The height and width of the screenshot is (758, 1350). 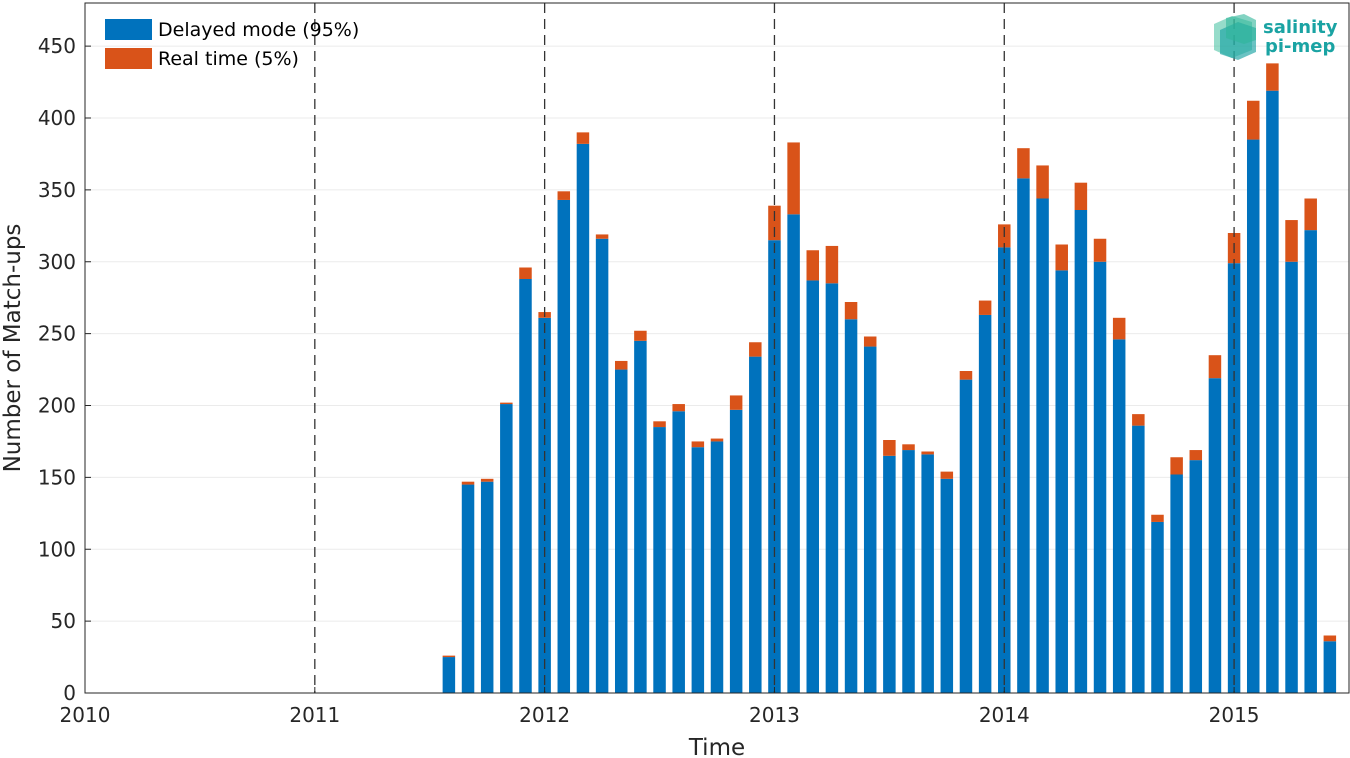 I want to click on x-tick-label: 2011, so click(x=314, y=715).